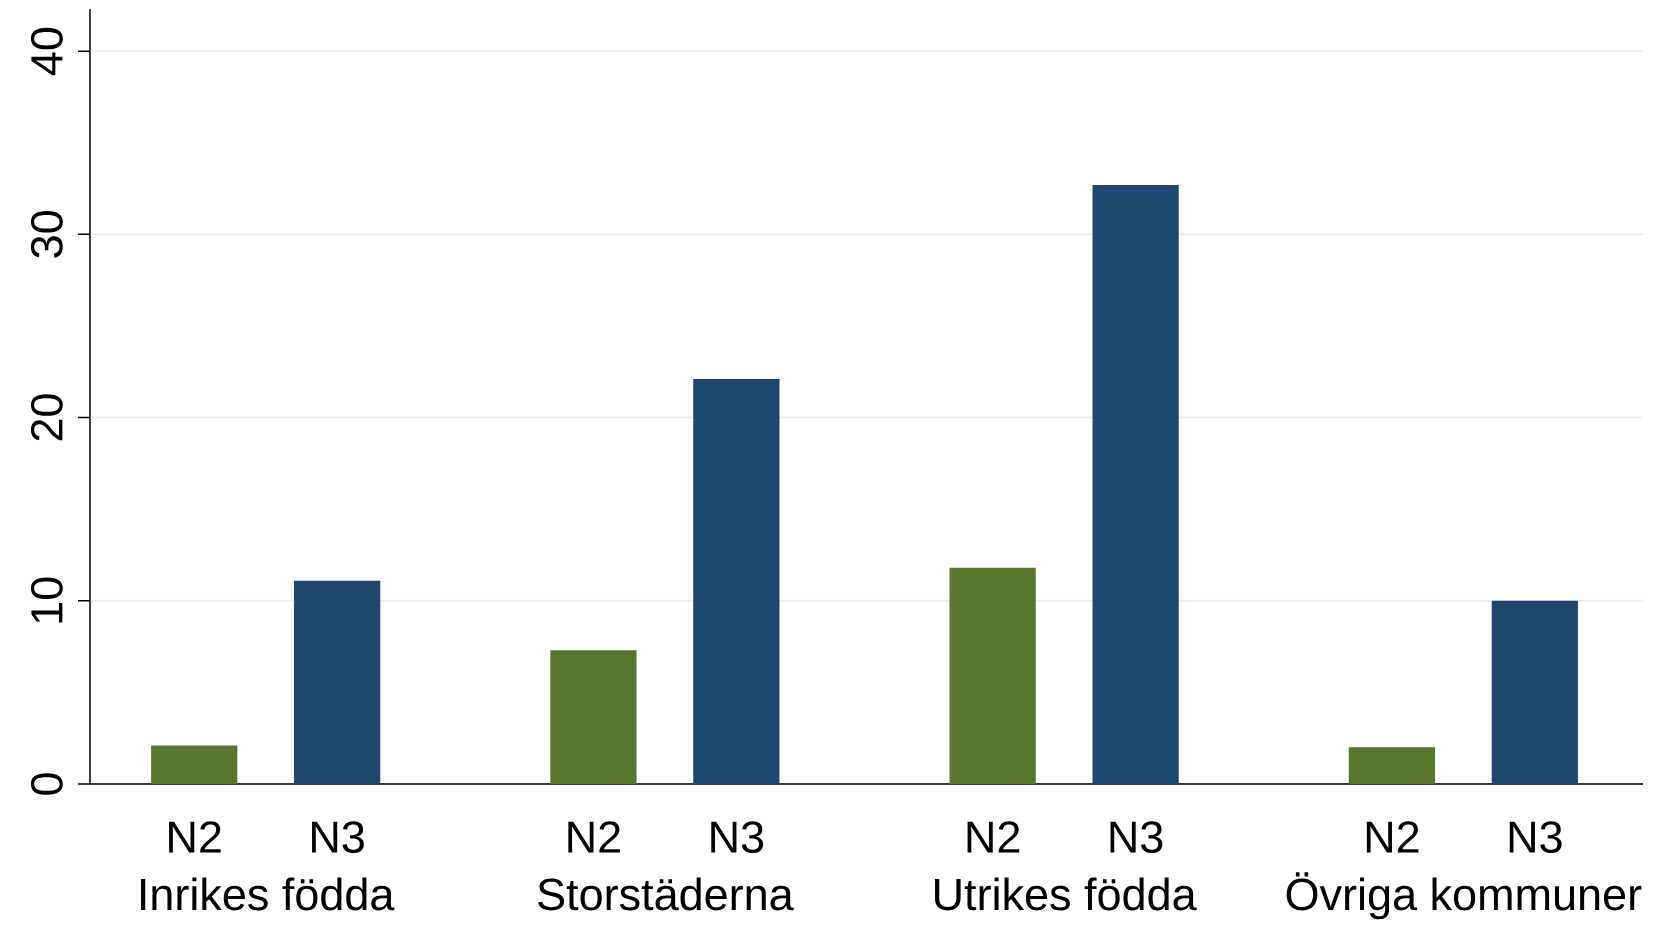 The width and height of the screenshot is (1670, 925). Describe the element at coordinates (46, 417) in the screenshot. I see `y-tick-label: 20` at that location.